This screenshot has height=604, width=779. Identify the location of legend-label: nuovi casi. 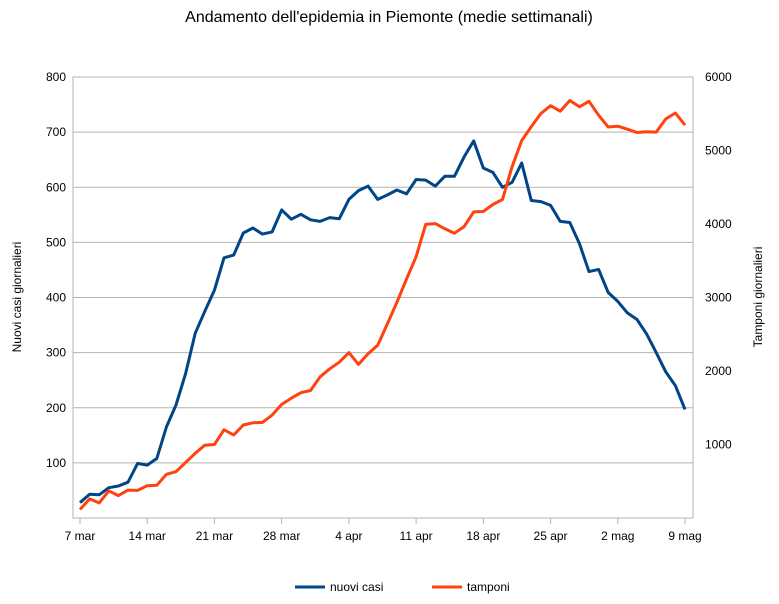
(356, 587).